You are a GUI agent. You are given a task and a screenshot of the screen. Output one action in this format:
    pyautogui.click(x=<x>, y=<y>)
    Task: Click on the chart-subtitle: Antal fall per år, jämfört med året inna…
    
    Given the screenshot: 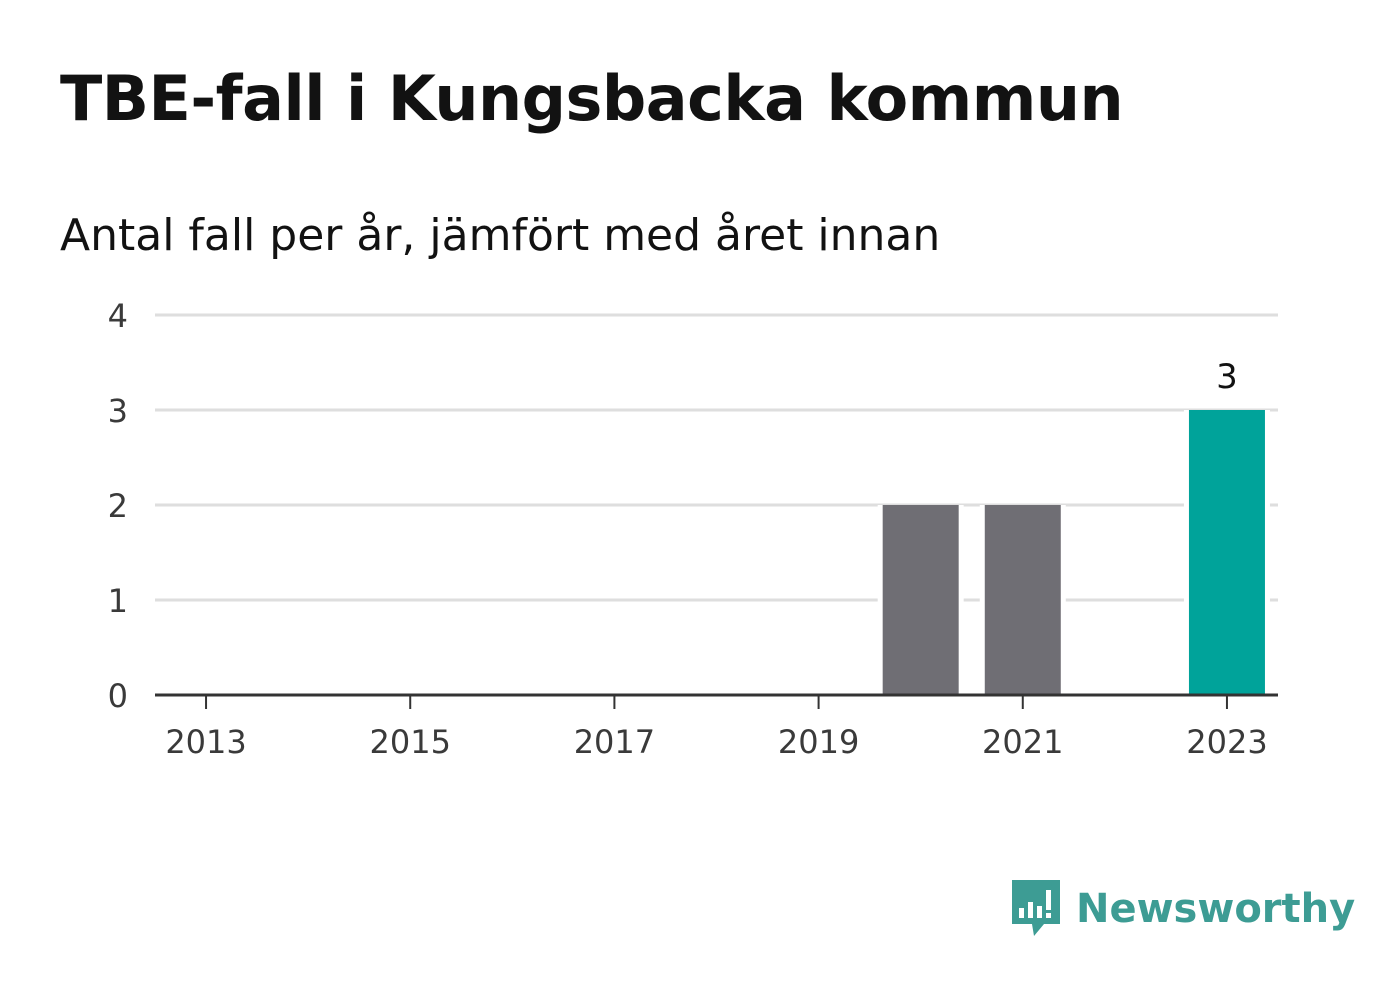 What is the action you would take?
    pyautogui.click(x=500, y=235)
    